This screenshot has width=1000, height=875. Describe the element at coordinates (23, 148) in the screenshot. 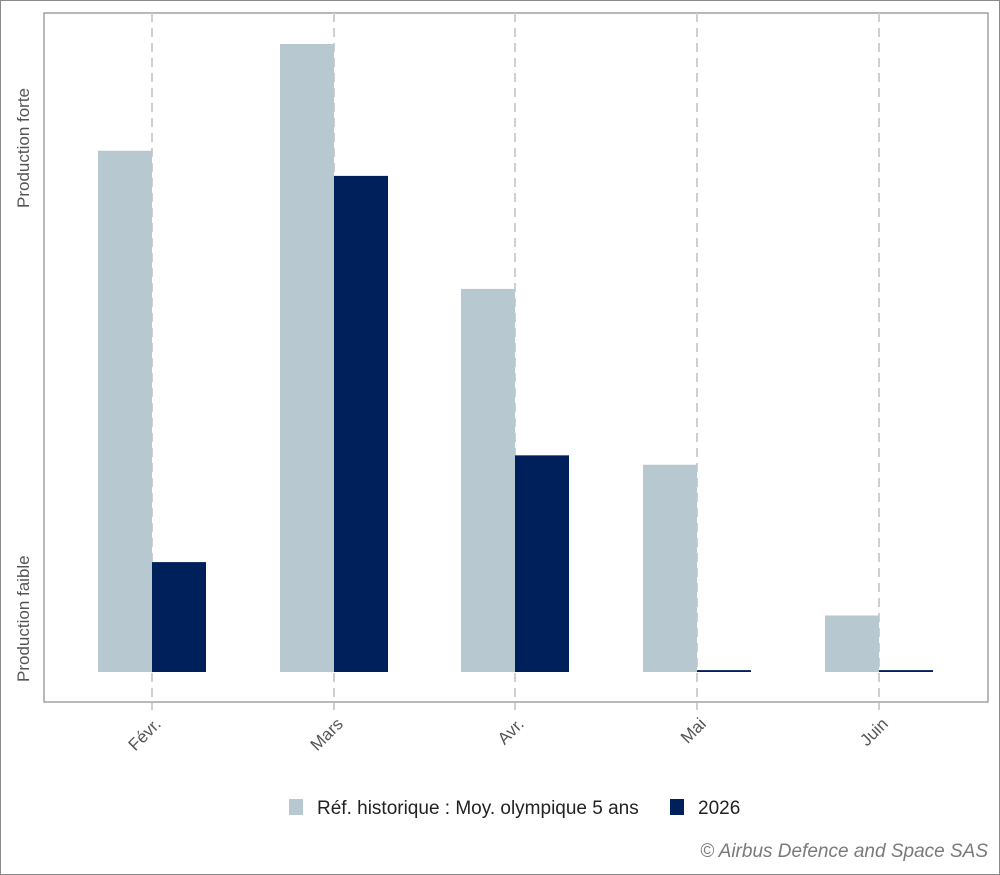

I see `y-label-high: Production forte` at that location.